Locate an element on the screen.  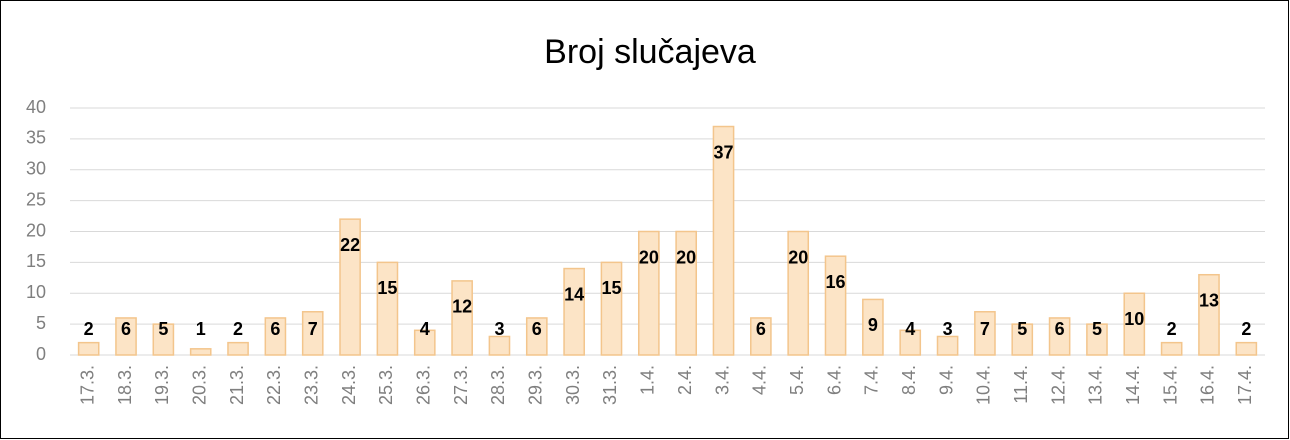
x-tick-label: 28.3. is located at coordinates (498, 385).